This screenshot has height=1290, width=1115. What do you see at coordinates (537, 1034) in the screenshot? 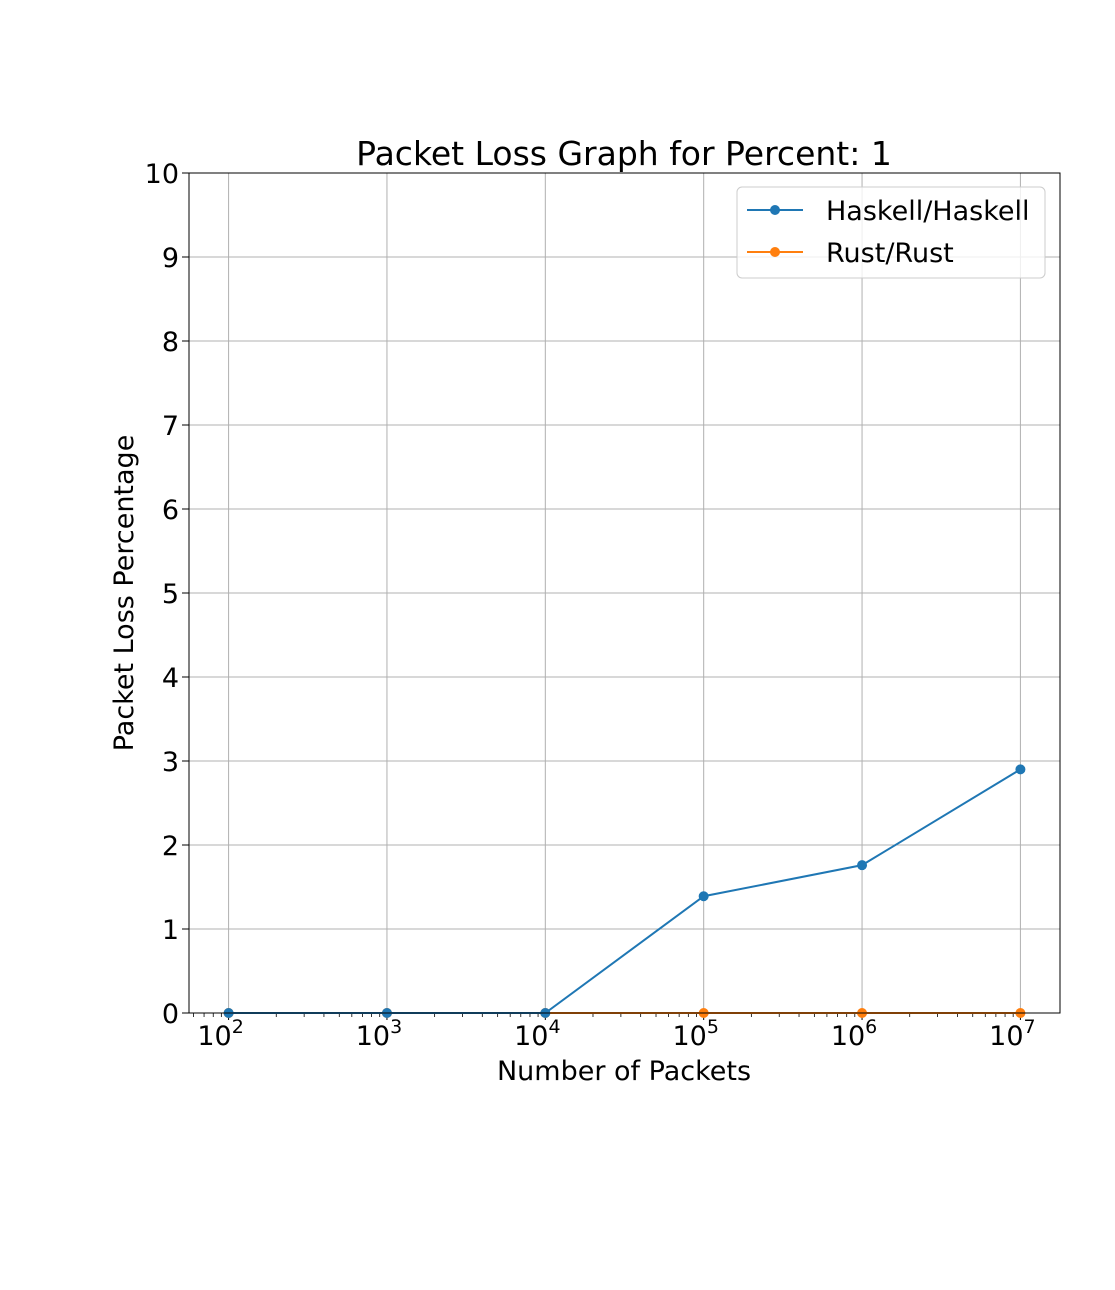
I see `x-tick-label: 10⁴` at bounding box center [537, 1034].